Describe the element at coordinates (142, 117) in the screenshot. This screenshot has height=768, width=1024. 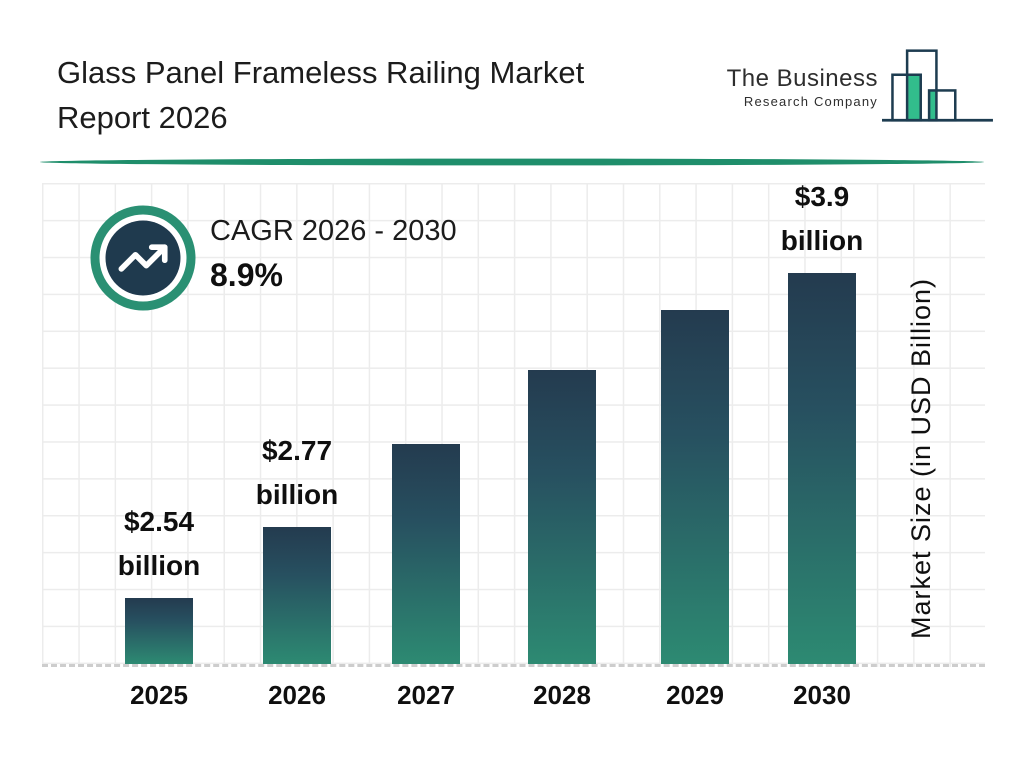
I see `page-title-line2: Report 2026` at that location.